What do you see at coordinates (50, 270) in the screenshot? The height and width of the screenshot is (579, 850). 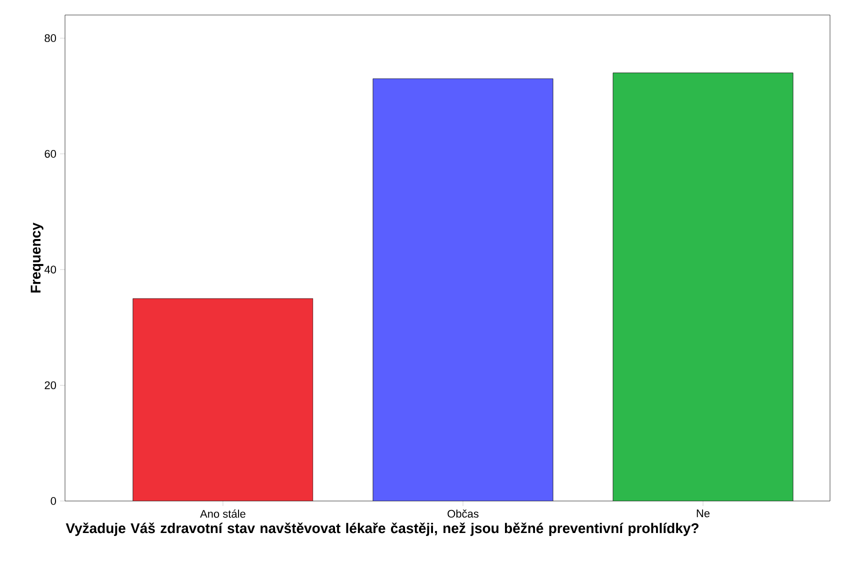 I see `y-tick-label: 40` at bounding box center [50, 270].